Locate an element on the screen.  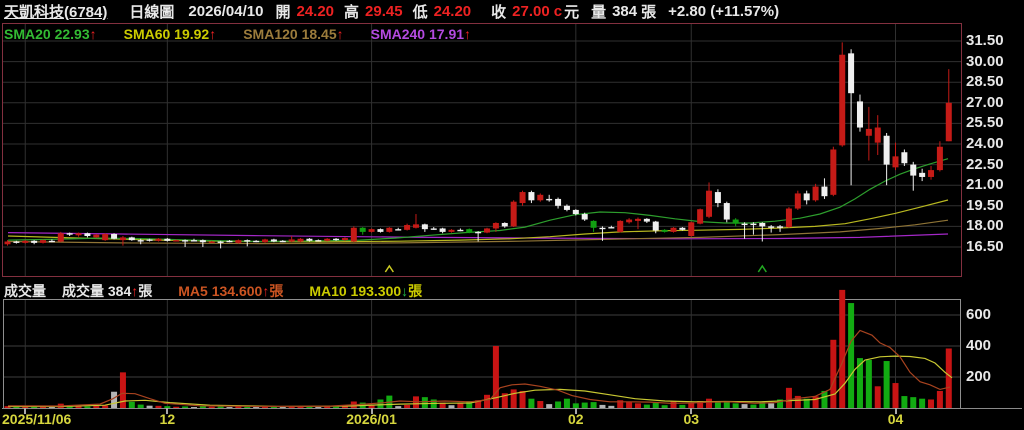
low-value: 24.20 is located at coordinates (452, 11).